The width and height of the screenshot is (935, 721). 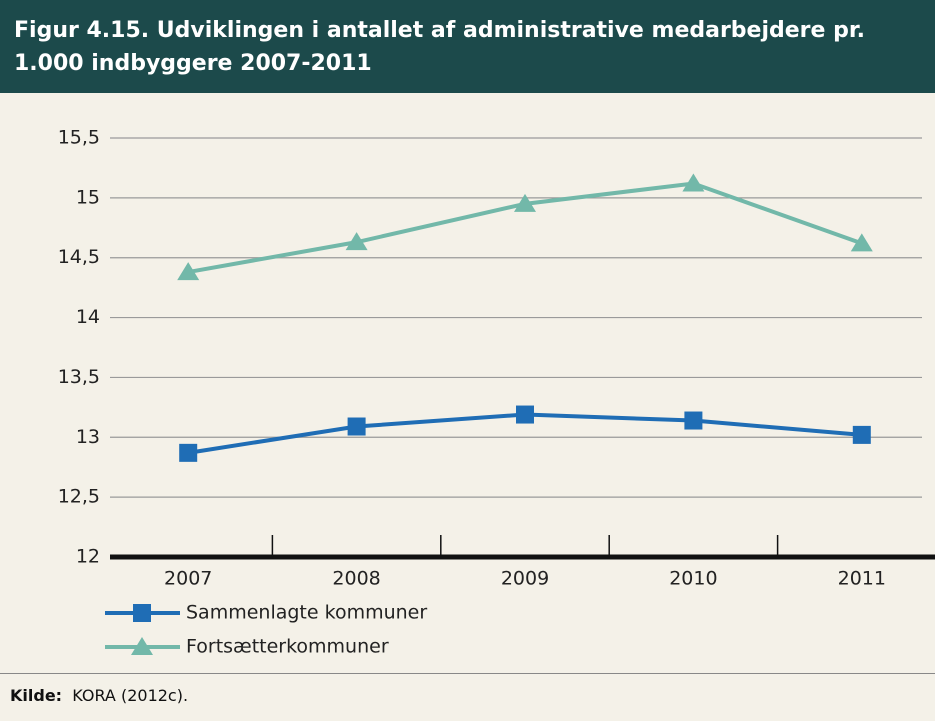 I want to click on legend-label: Sammenlagte kommuner, so click(x=306, y=613).